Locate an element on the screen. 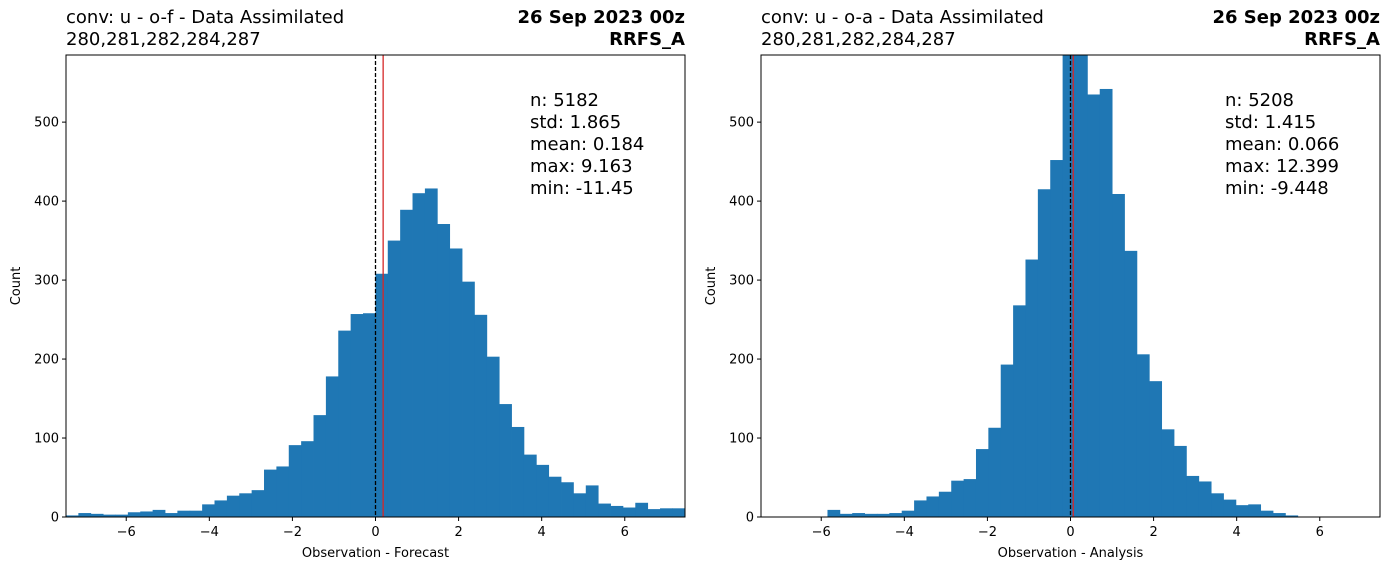 The width and height of the screenshot is (1390, 570). x-tick-label: −6 is located at coordinates (821, 532).